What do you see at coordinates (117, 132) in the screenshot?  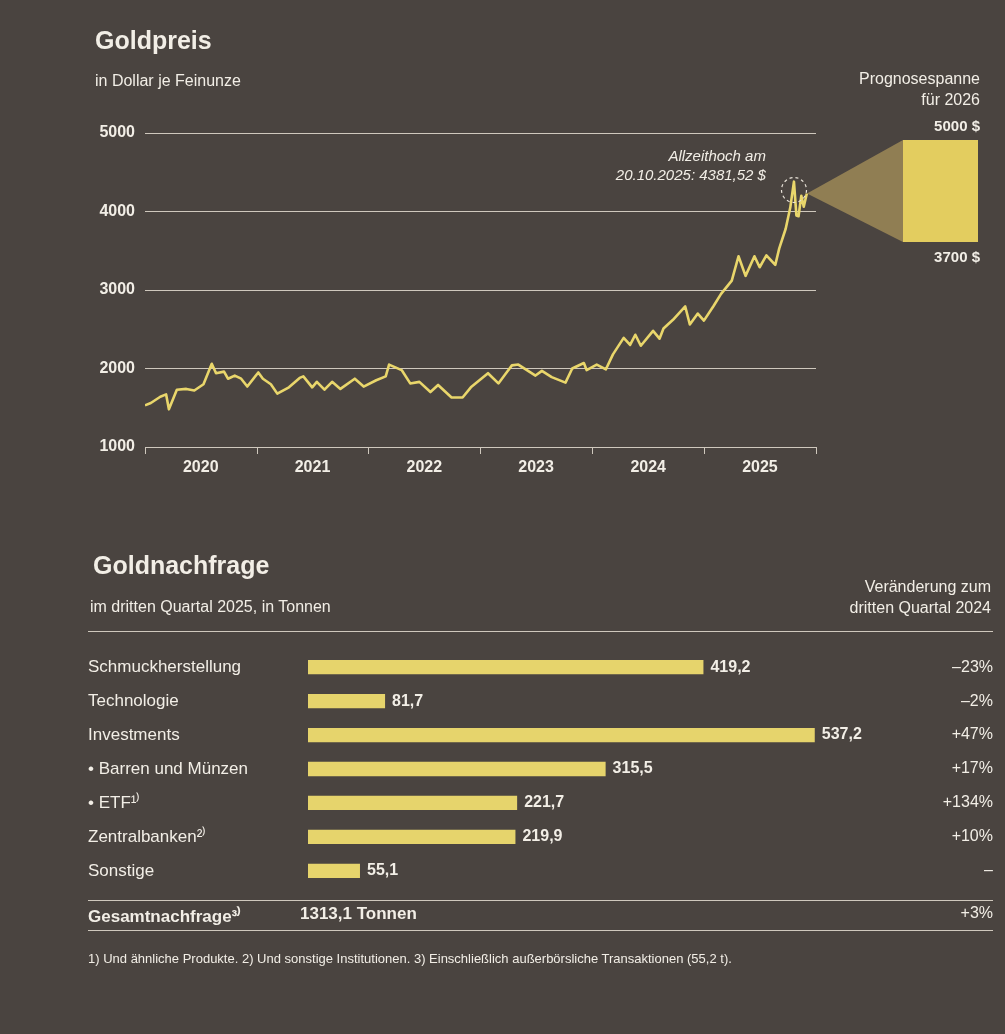 I see `y-tick-label: 5000` at bounding box center [117, 132].